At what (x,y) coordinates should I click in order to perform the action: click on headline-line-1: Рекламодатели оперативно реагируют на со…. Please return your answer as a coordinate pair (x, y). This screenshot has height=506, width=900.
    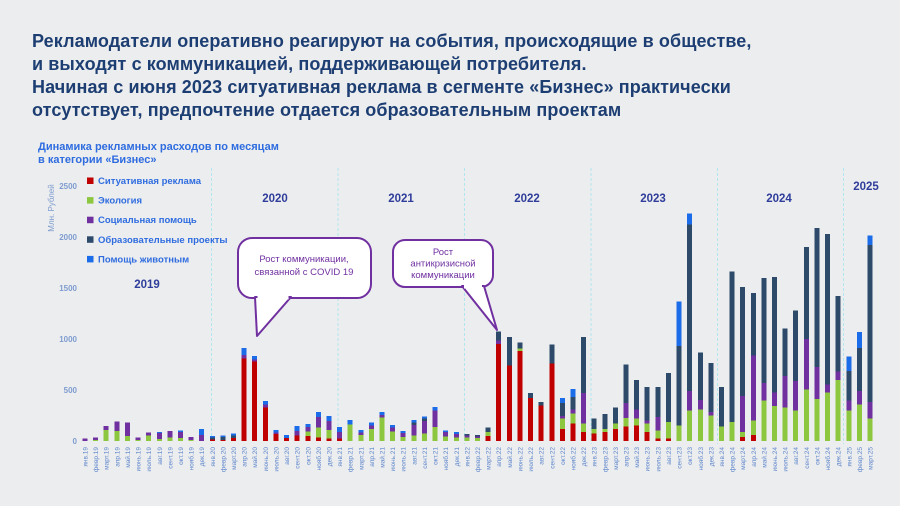
    Looking at the image, I should click on (392, 41).